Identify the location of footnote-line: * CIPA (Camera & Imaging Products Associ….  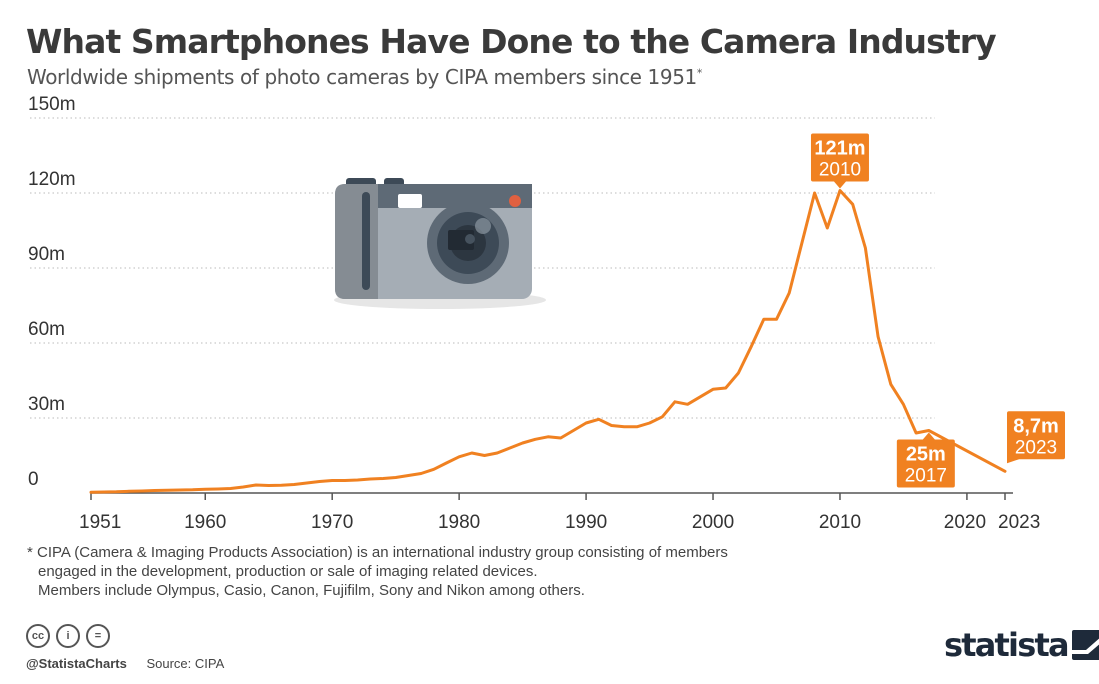
(377, 552).